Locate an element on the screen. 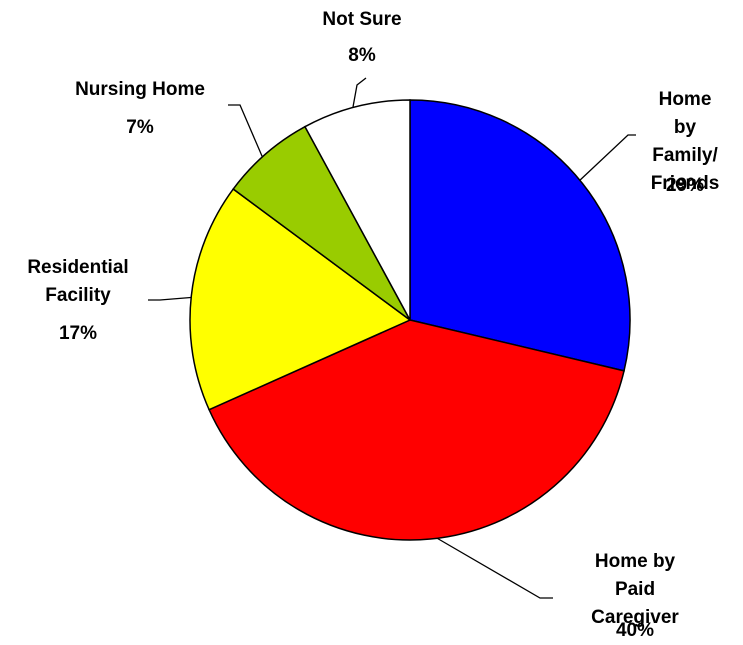  slice-value-label: 17% is located at coordinates (78, 333).